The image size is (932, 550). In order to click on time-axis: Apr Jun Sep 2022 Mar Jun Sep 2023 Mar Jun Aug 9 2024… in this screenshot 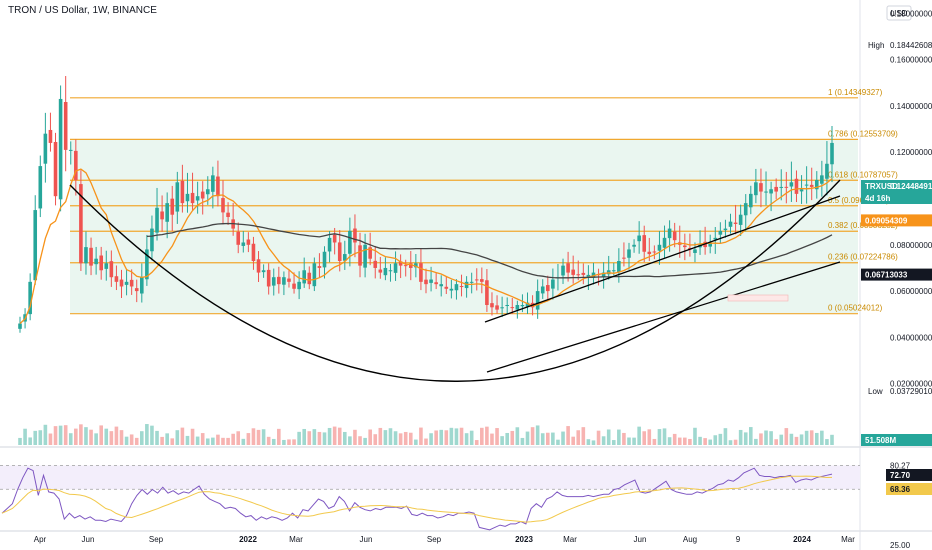, I will do `click(444, 539)`.